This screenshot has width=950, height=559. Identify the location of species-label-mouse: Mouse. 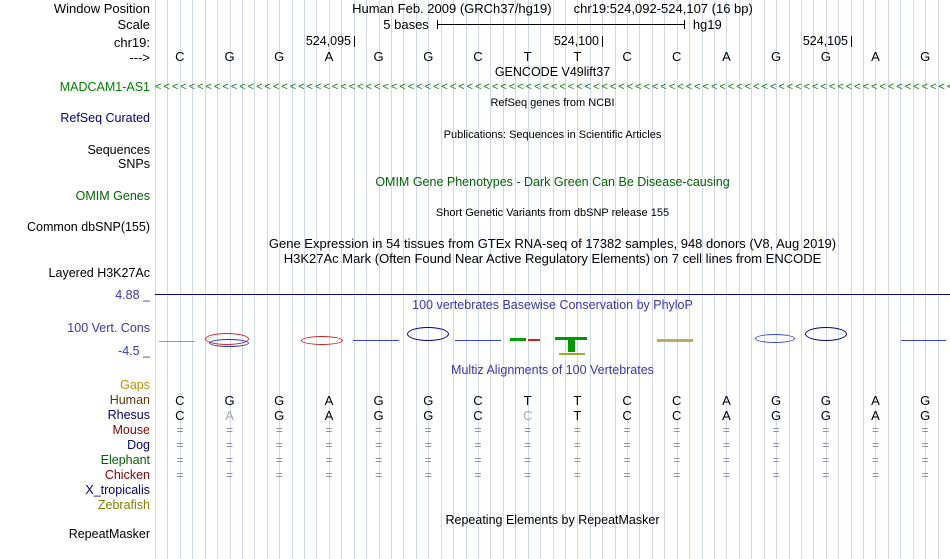
(131, 430).